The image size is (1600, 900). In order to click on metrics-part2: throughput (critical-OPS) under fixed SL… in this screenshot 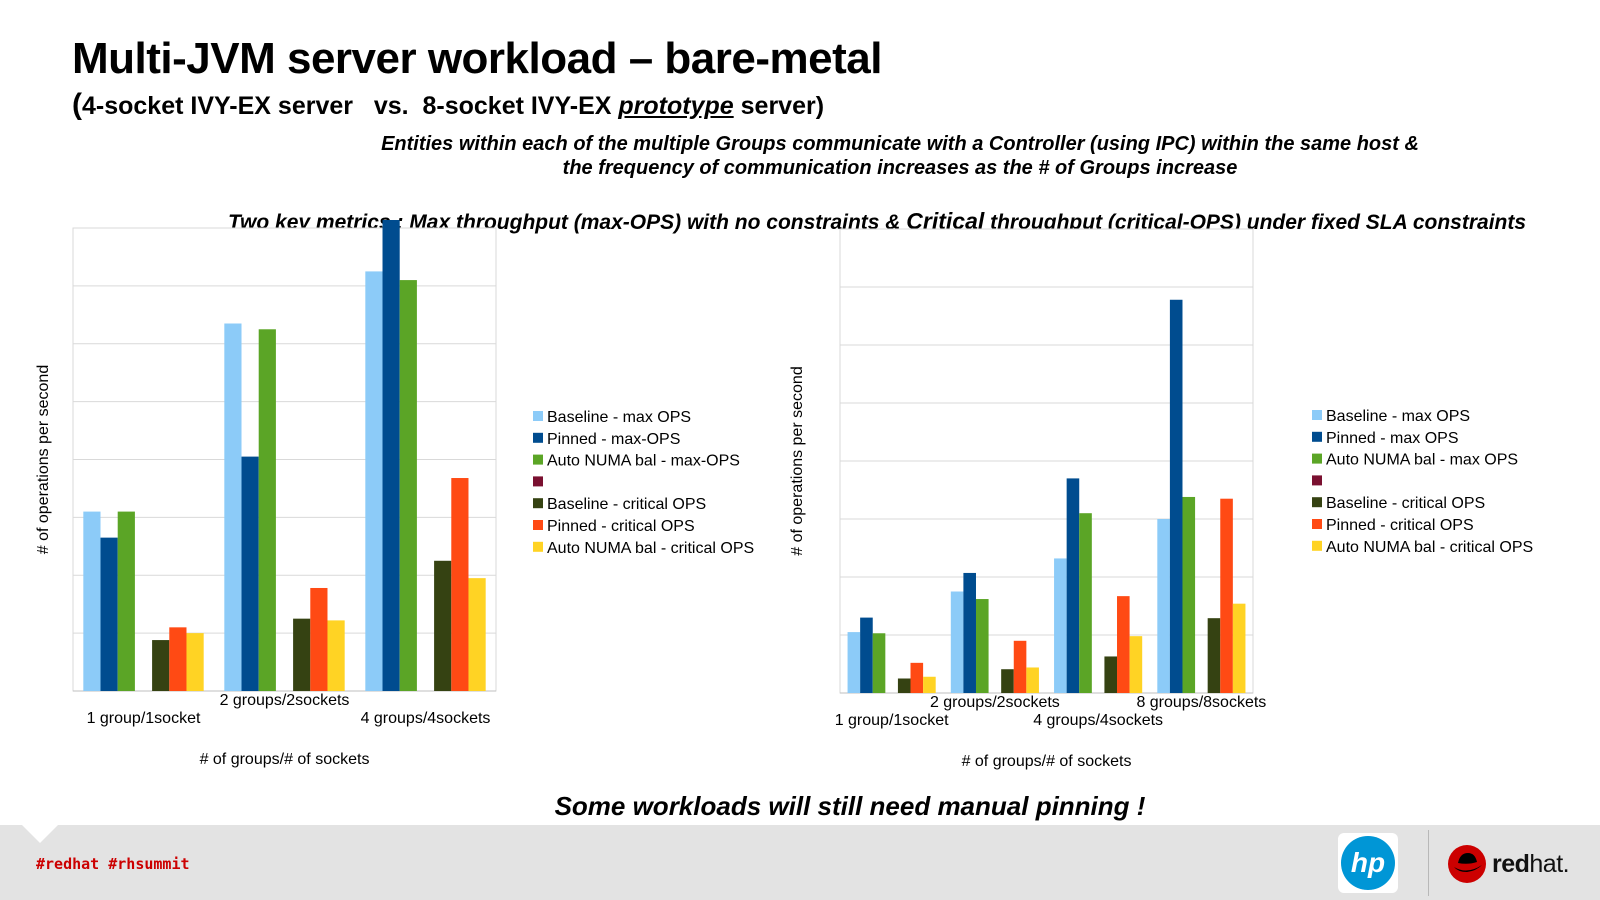, I will do `click(1255, 222)`.